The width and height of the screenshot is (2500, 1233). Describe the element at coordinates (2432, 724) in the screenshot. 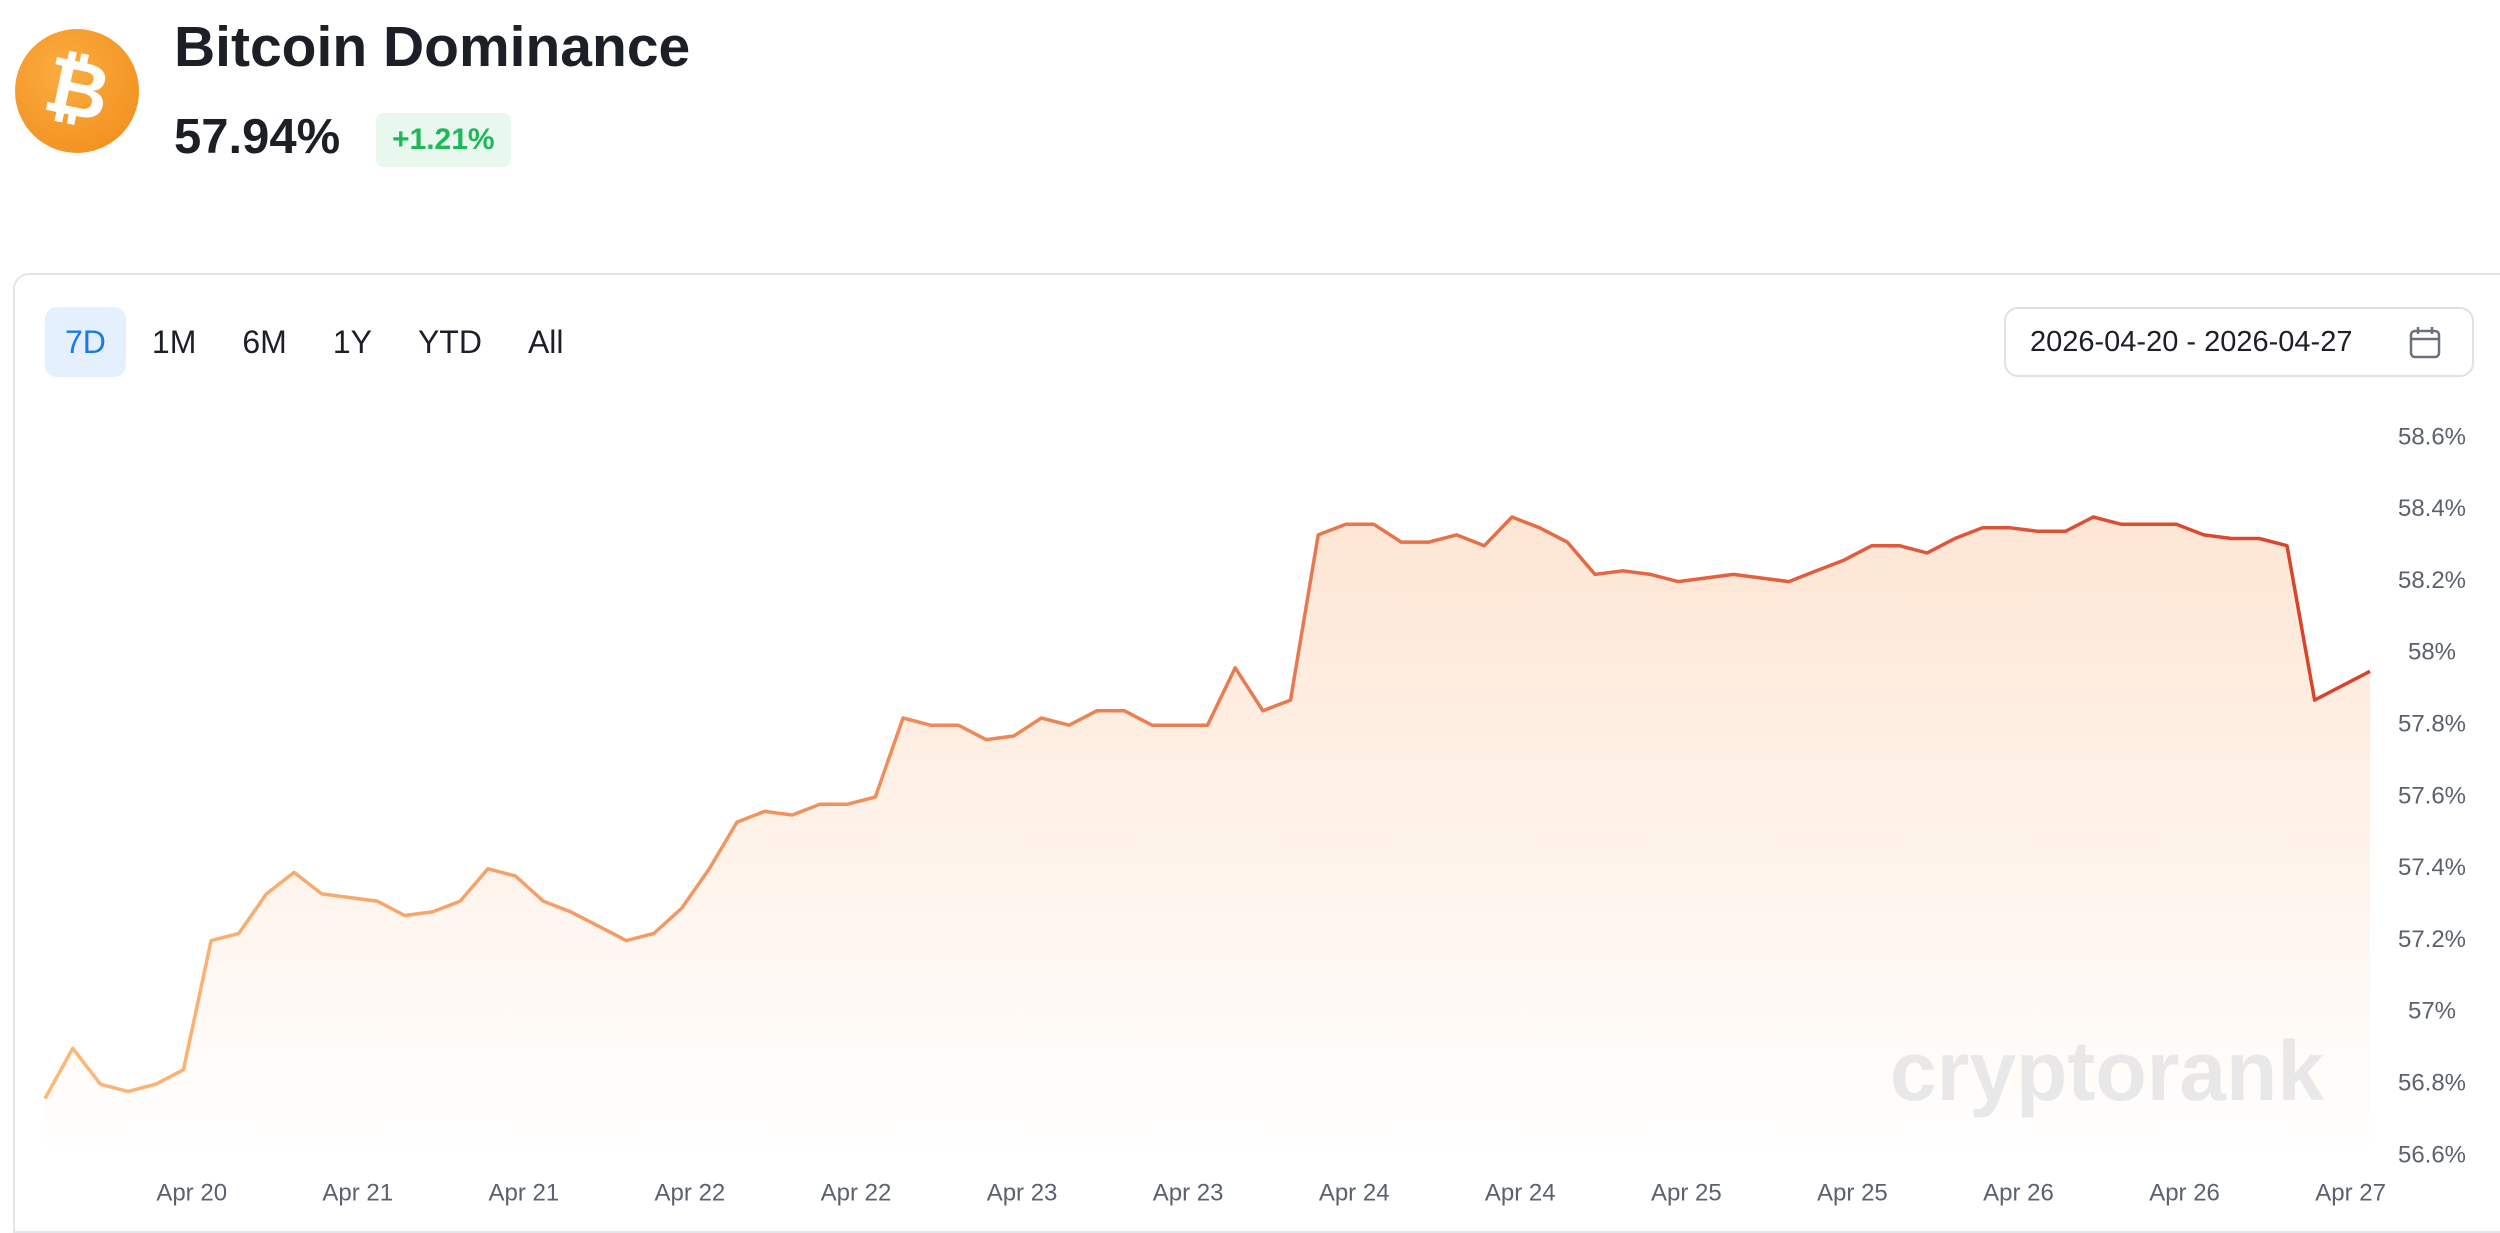

I see `y-tick-label: 57.8%` at that location.